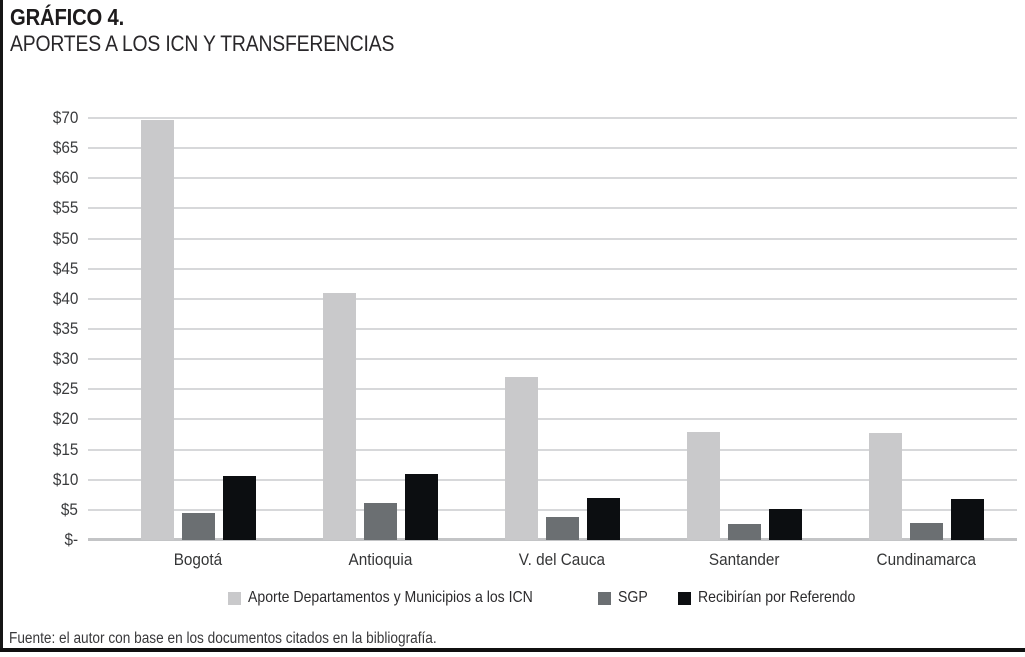 The width and height of the screenshot is (1025, 657). Describe the element at coordinates (65, 359) in the screenshot. I see `y-axis-tick-label-text: $30` at that location.